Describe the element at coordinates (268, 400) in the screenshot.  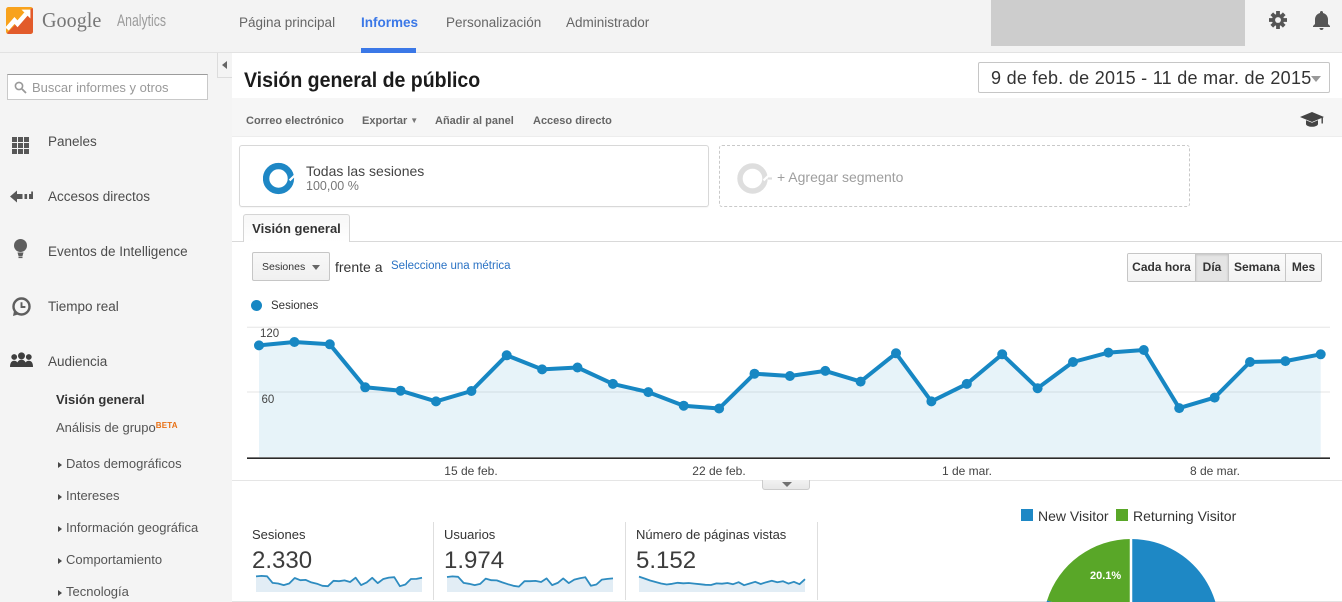
I see `svg-text: 60` at that location.